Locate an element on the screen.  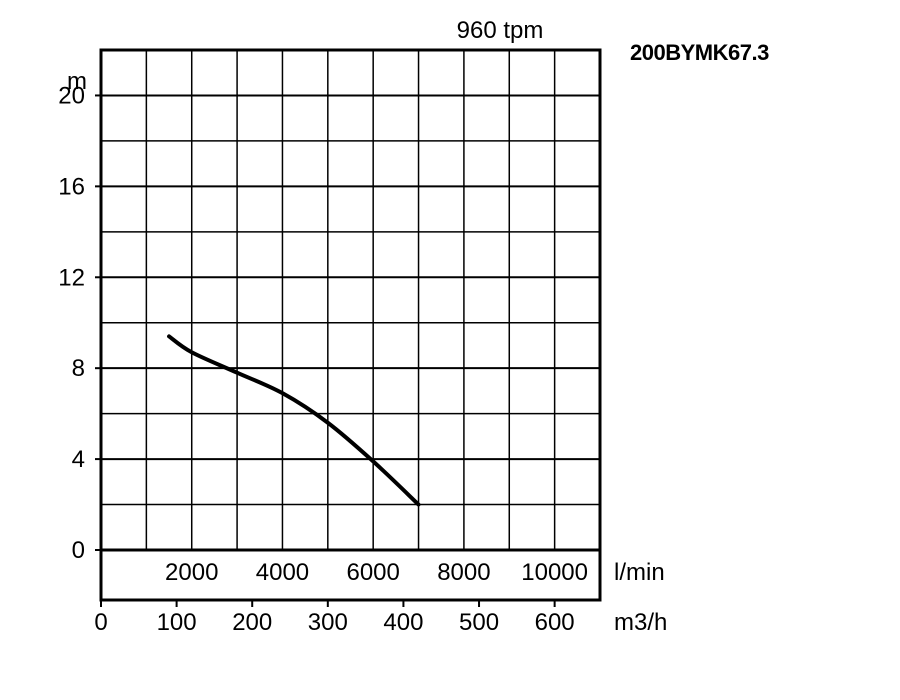
x-tick-label-lmin: 2000 is located at coordinates (191, 572).